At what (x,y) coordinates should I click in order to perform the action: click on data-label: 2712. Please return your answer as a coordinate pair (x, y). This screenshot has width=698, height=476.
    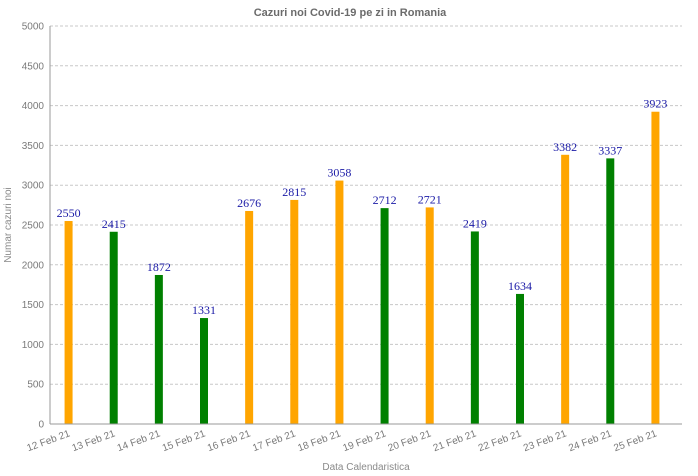
    Looking at the image, I should click on (385, 200).